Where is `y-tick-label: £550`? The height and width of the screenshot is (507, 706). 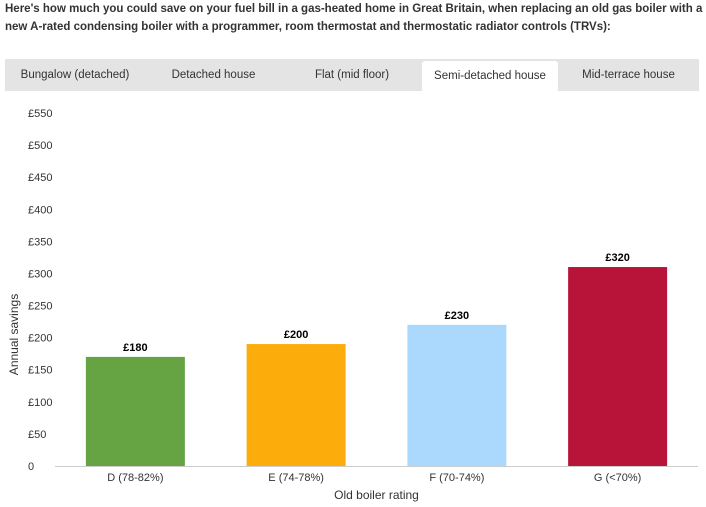 y-tick-label: £550 is located at coordinates (40, 114).